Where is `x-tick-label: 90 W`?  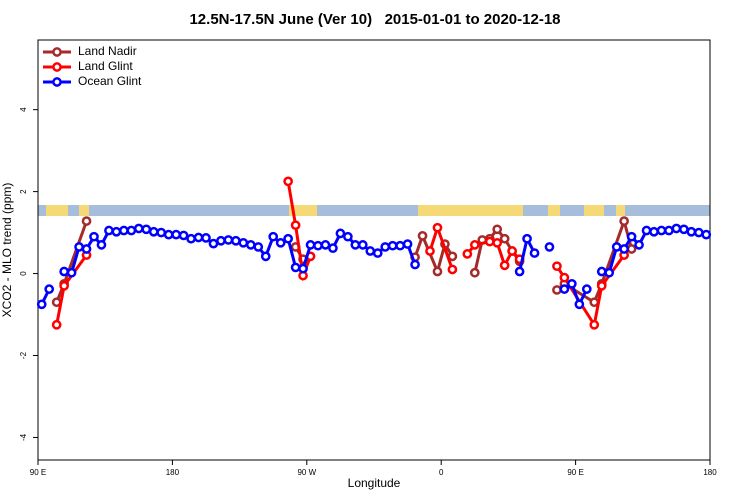 x-tick-label: 90 W is located at coordinates (306, 472).